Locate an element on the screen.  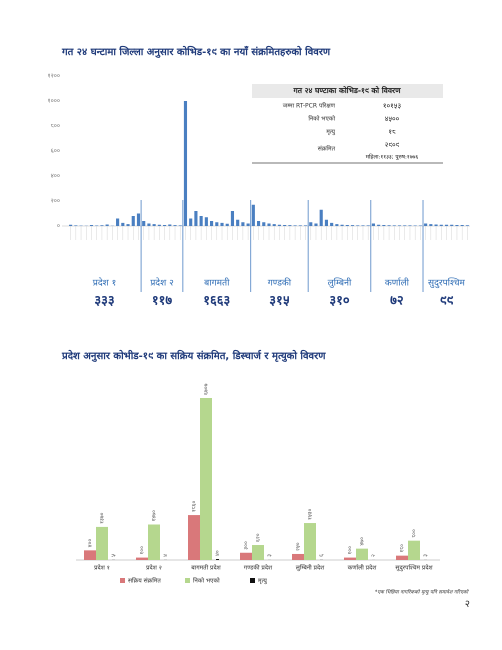
summary-value: ४५०० is located at coordinates (392, 119).